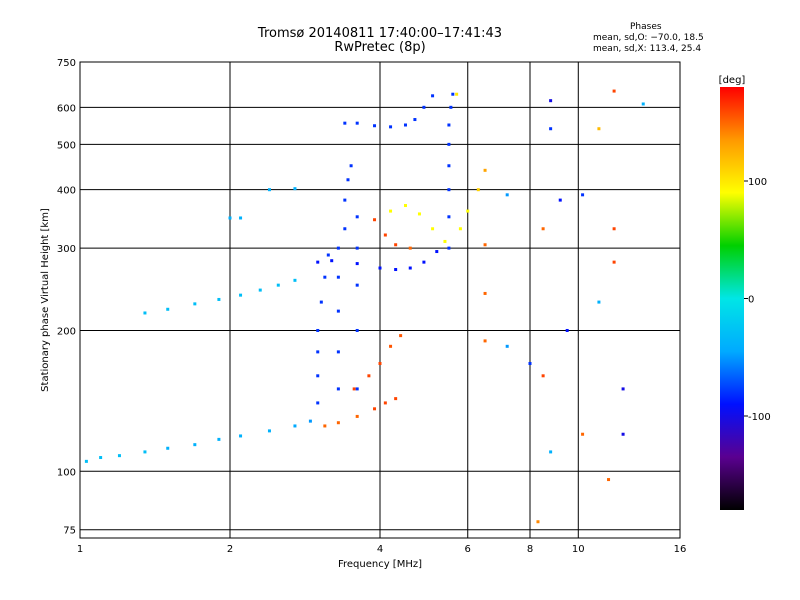 This screenshot has width=800, height=600. I want to click on x-axis-label: Frequency [MHz], so click(380, 564).